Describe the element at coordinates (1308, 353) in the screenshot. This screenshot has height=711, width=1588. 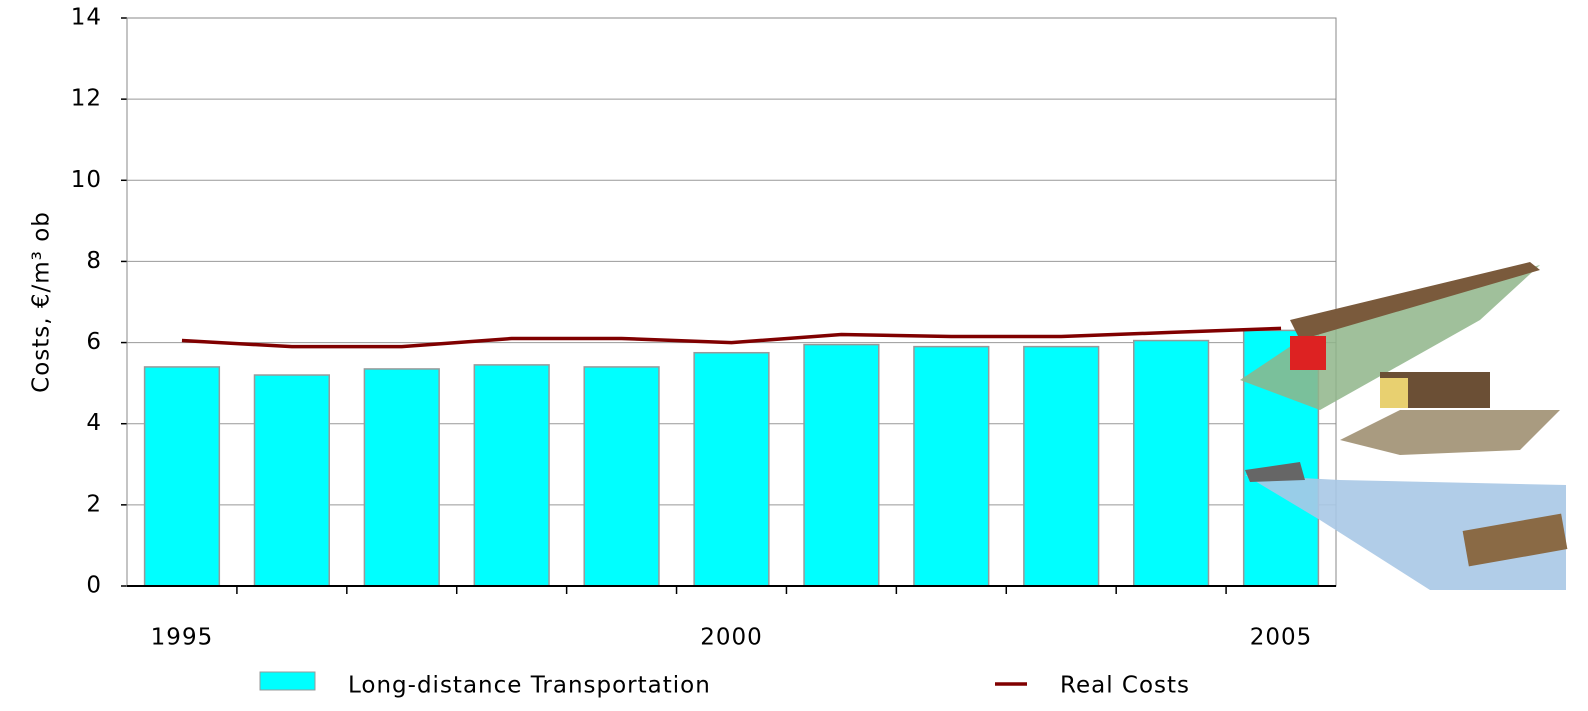
I see `locomotive` at that location.